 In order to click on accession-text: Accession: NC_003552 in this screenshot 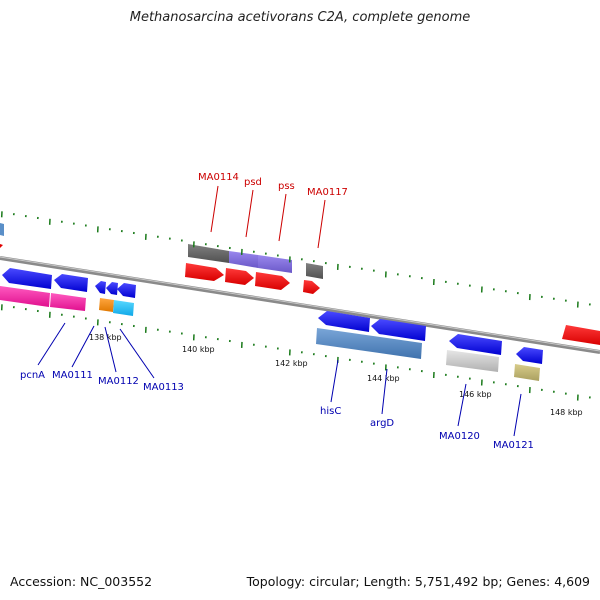, I will do `click(81, 581)`.